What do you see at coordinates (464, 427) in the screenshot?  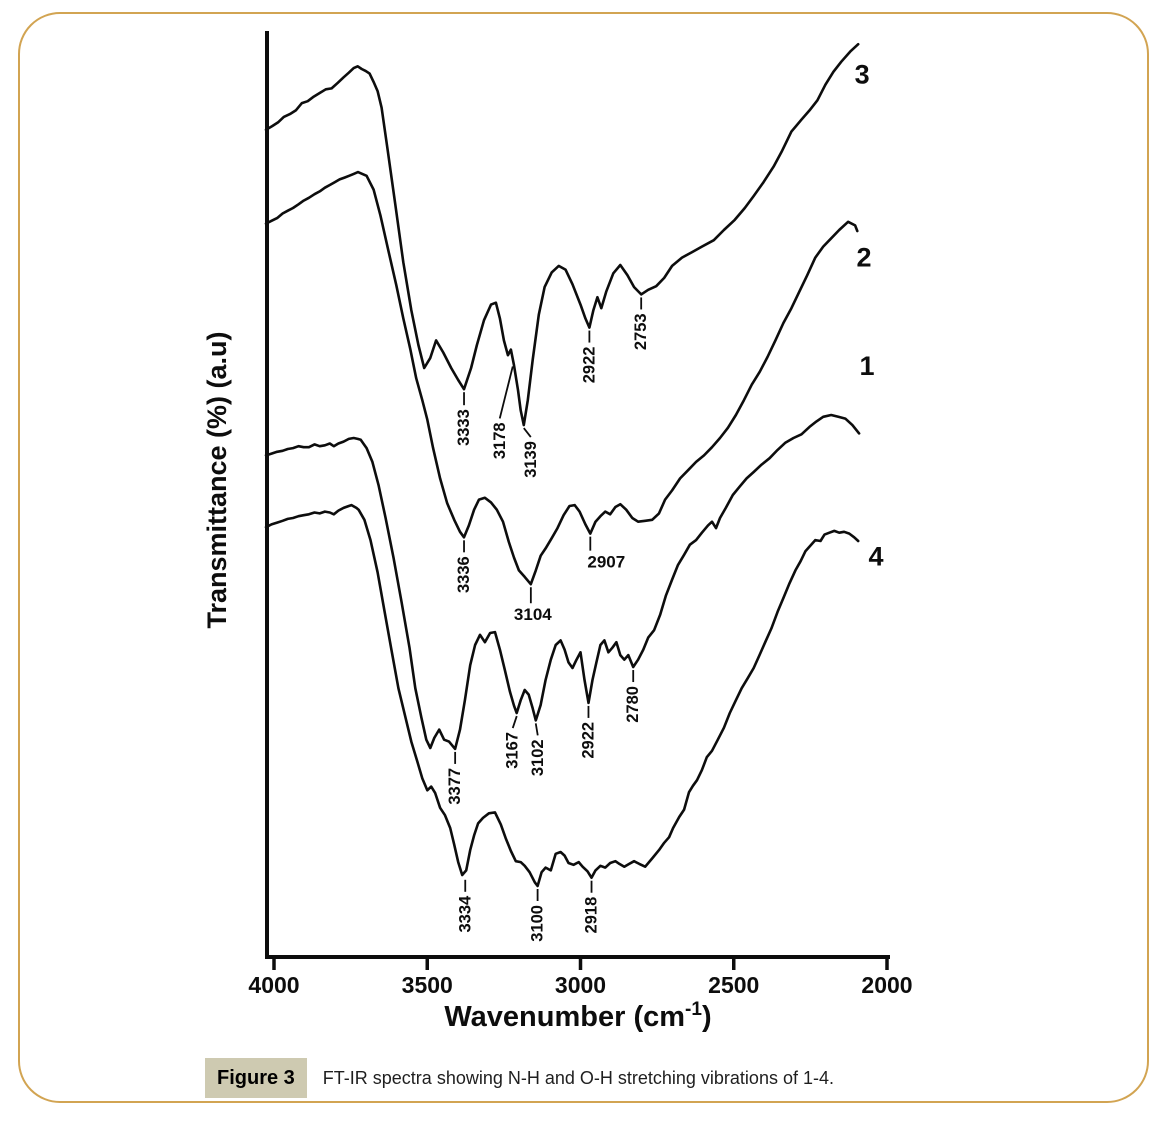 I see `peak-label: 3333` at bounding box center [464, 427].